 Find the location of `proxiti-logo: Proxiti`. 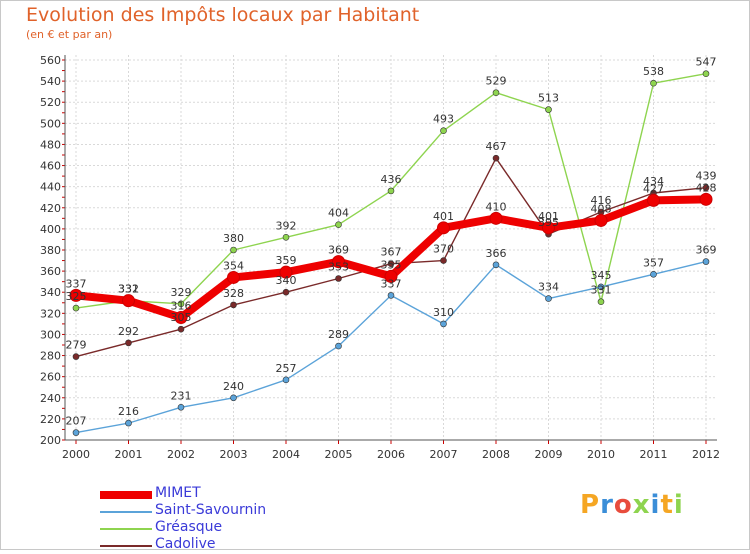

proxiti-logo: Proxiti is located at coordinates (632, 505).